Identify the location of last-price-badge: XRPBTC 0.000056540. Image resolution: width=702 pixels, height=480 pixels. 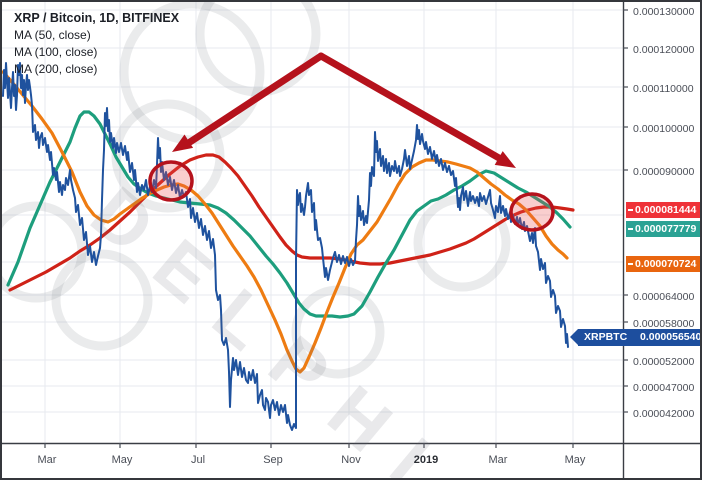
(636, 337).